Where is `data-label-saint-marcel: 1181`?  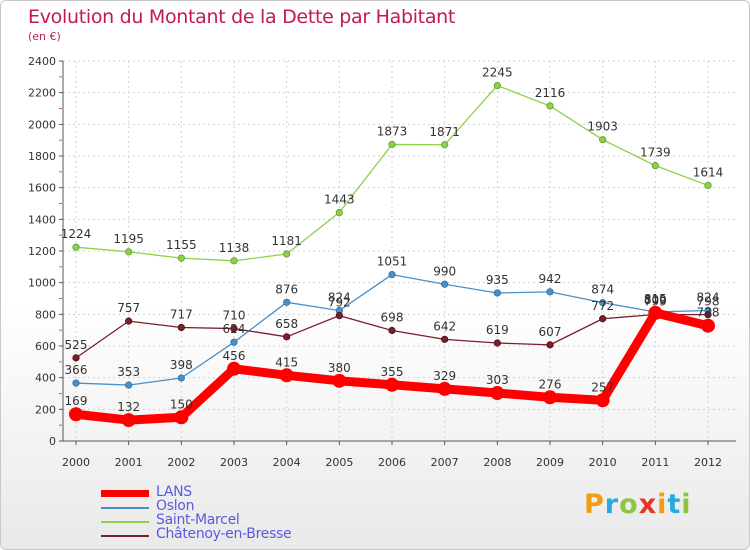 data-label-saint-marcel: 1181 is located at coordinates (286, 241).